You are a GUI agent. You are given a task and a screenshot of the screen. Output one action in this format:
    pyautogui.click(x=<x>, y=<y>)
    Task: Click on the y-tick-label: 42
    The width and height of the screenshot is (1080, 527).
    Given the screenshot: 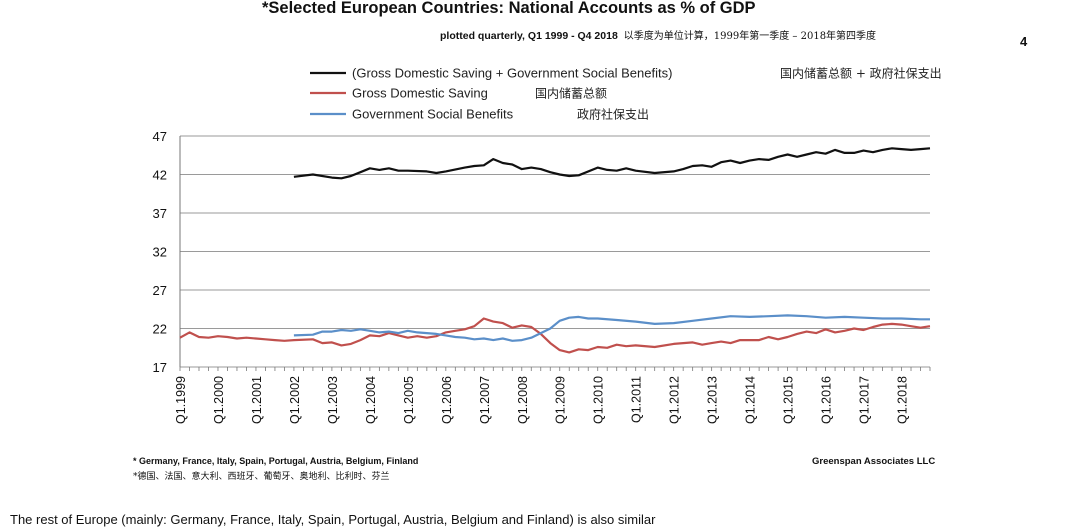 What is the action you would take?
    pyautogui.click(x=160, y=175)
    